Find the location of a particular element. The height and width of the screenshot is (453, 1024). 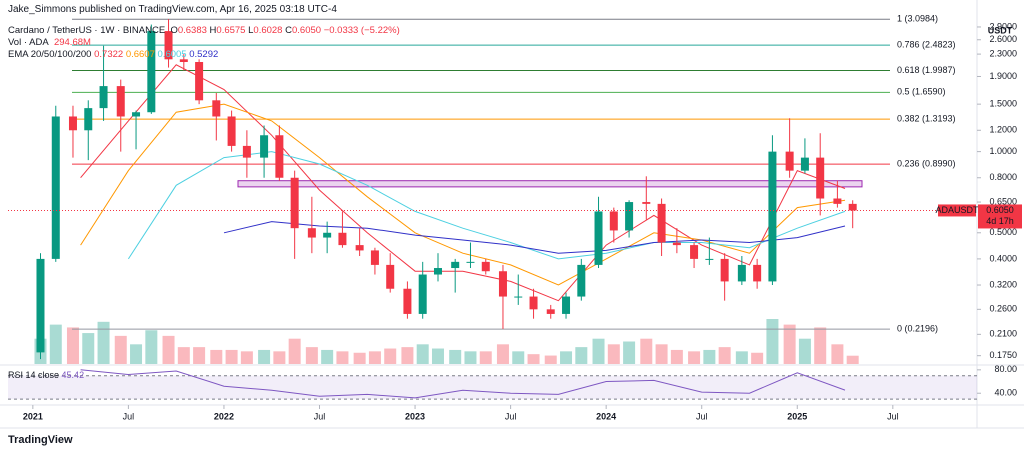

x-tick-label: 2023 is located at coordinates (415, 416).